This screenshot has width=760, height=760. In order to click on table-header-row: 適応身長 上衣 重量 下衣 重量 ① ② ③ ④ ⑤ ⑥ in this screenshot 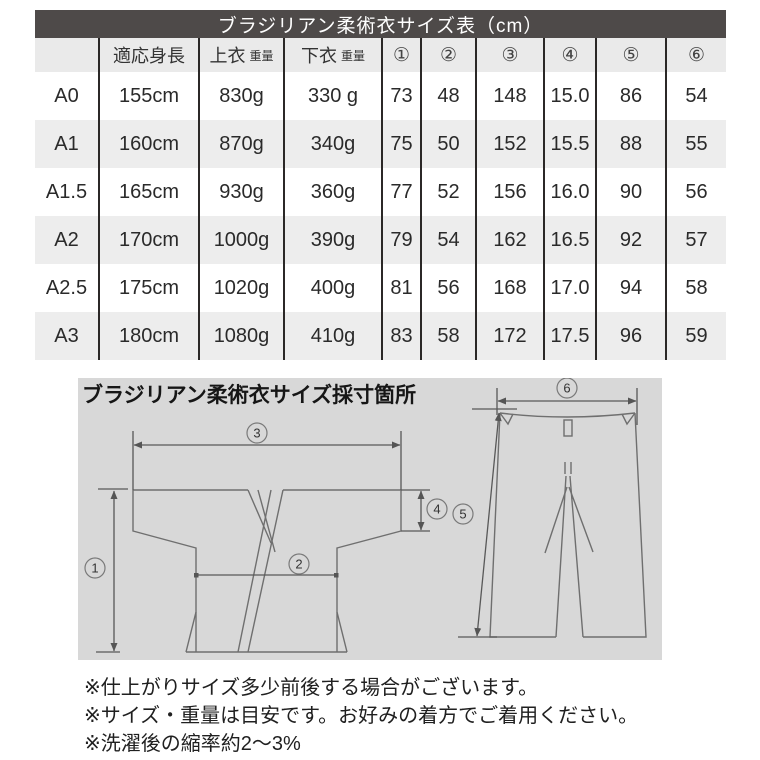, I will do `click(380, 55)`.